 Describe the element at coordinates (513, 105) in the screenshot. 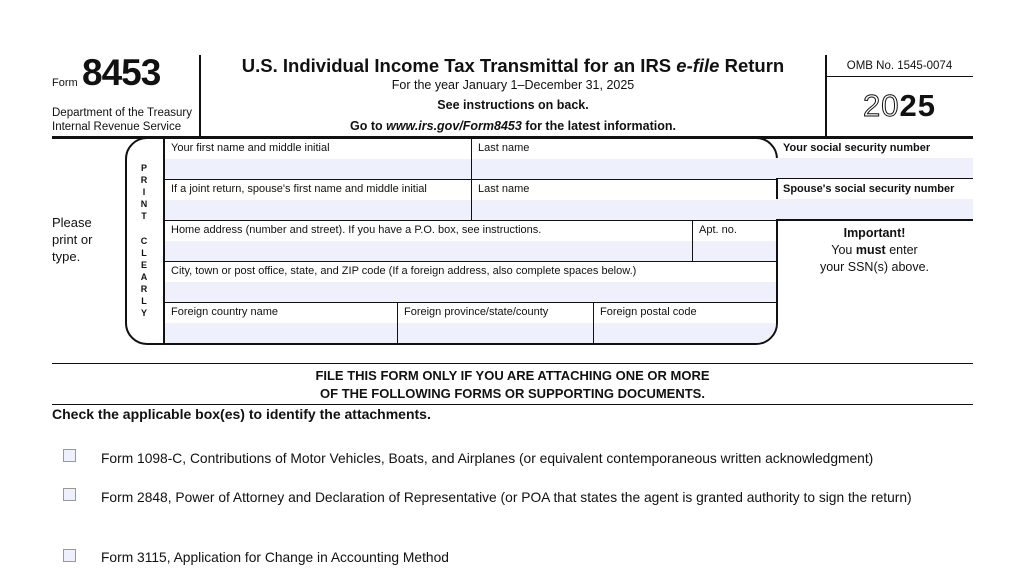

I see `instructions-note: See instructions on back.` at that location.